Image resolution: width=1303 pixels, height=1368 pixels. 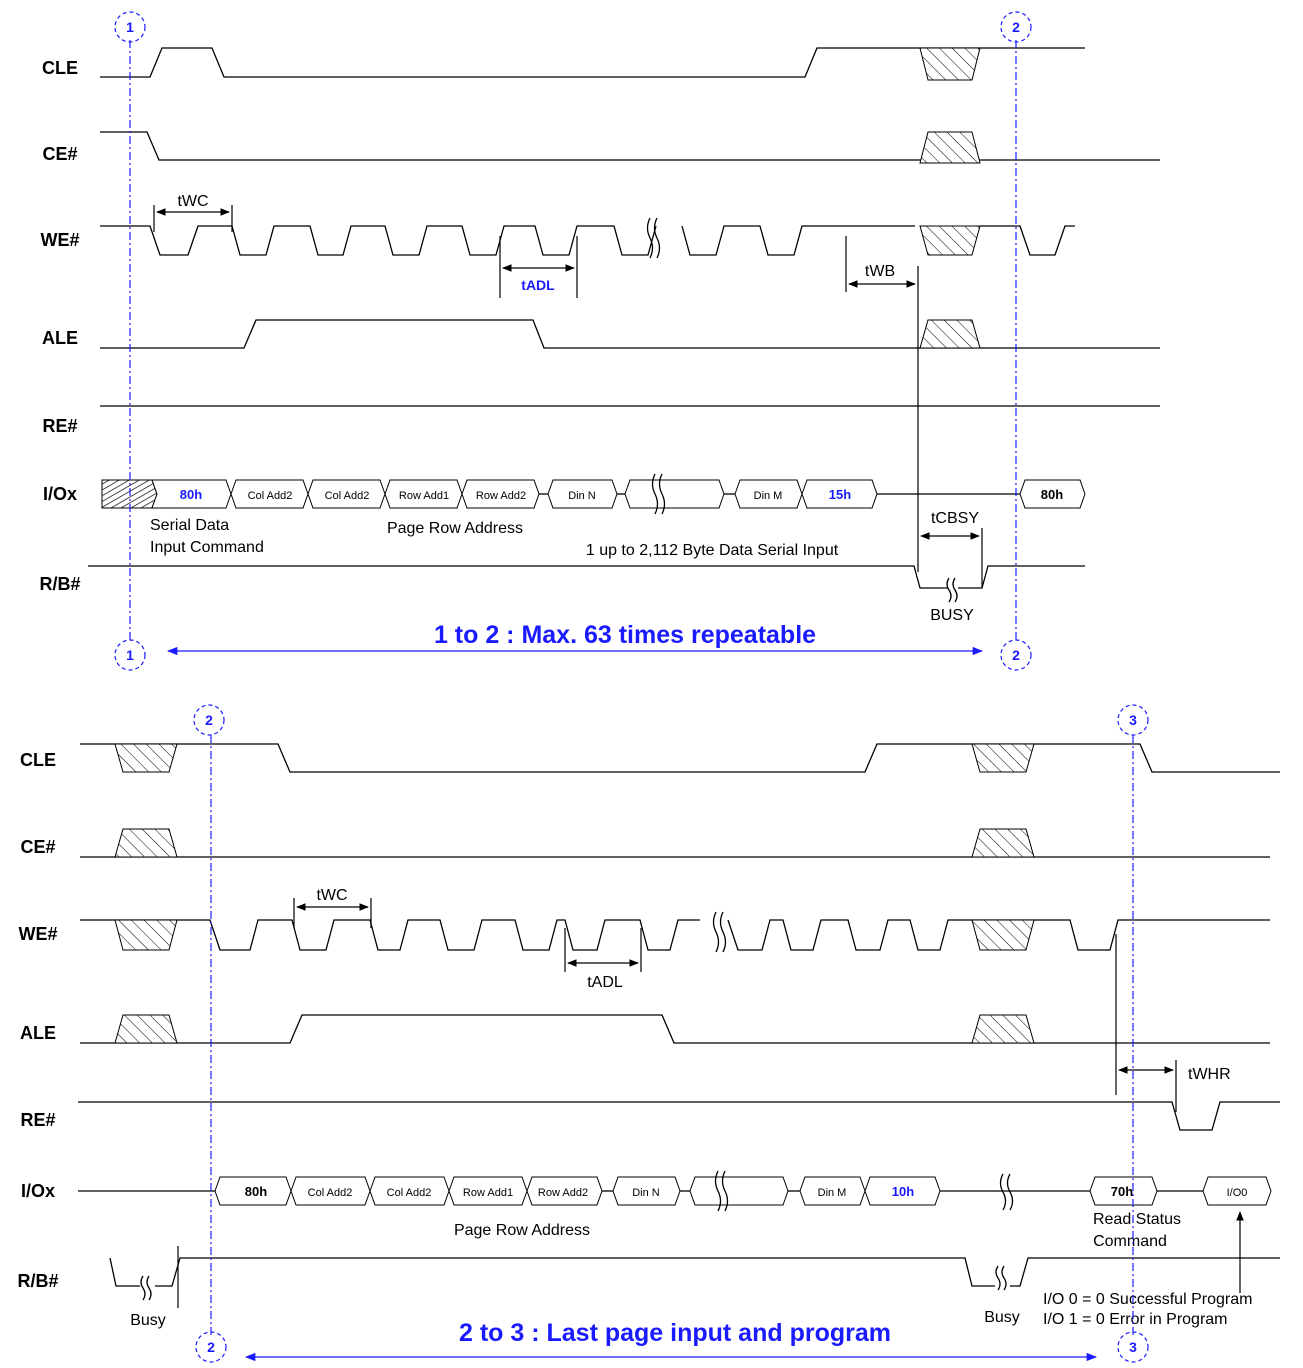 I want to click on bottom-twhr-label: tWHR, so click(x=1209, y=1074).